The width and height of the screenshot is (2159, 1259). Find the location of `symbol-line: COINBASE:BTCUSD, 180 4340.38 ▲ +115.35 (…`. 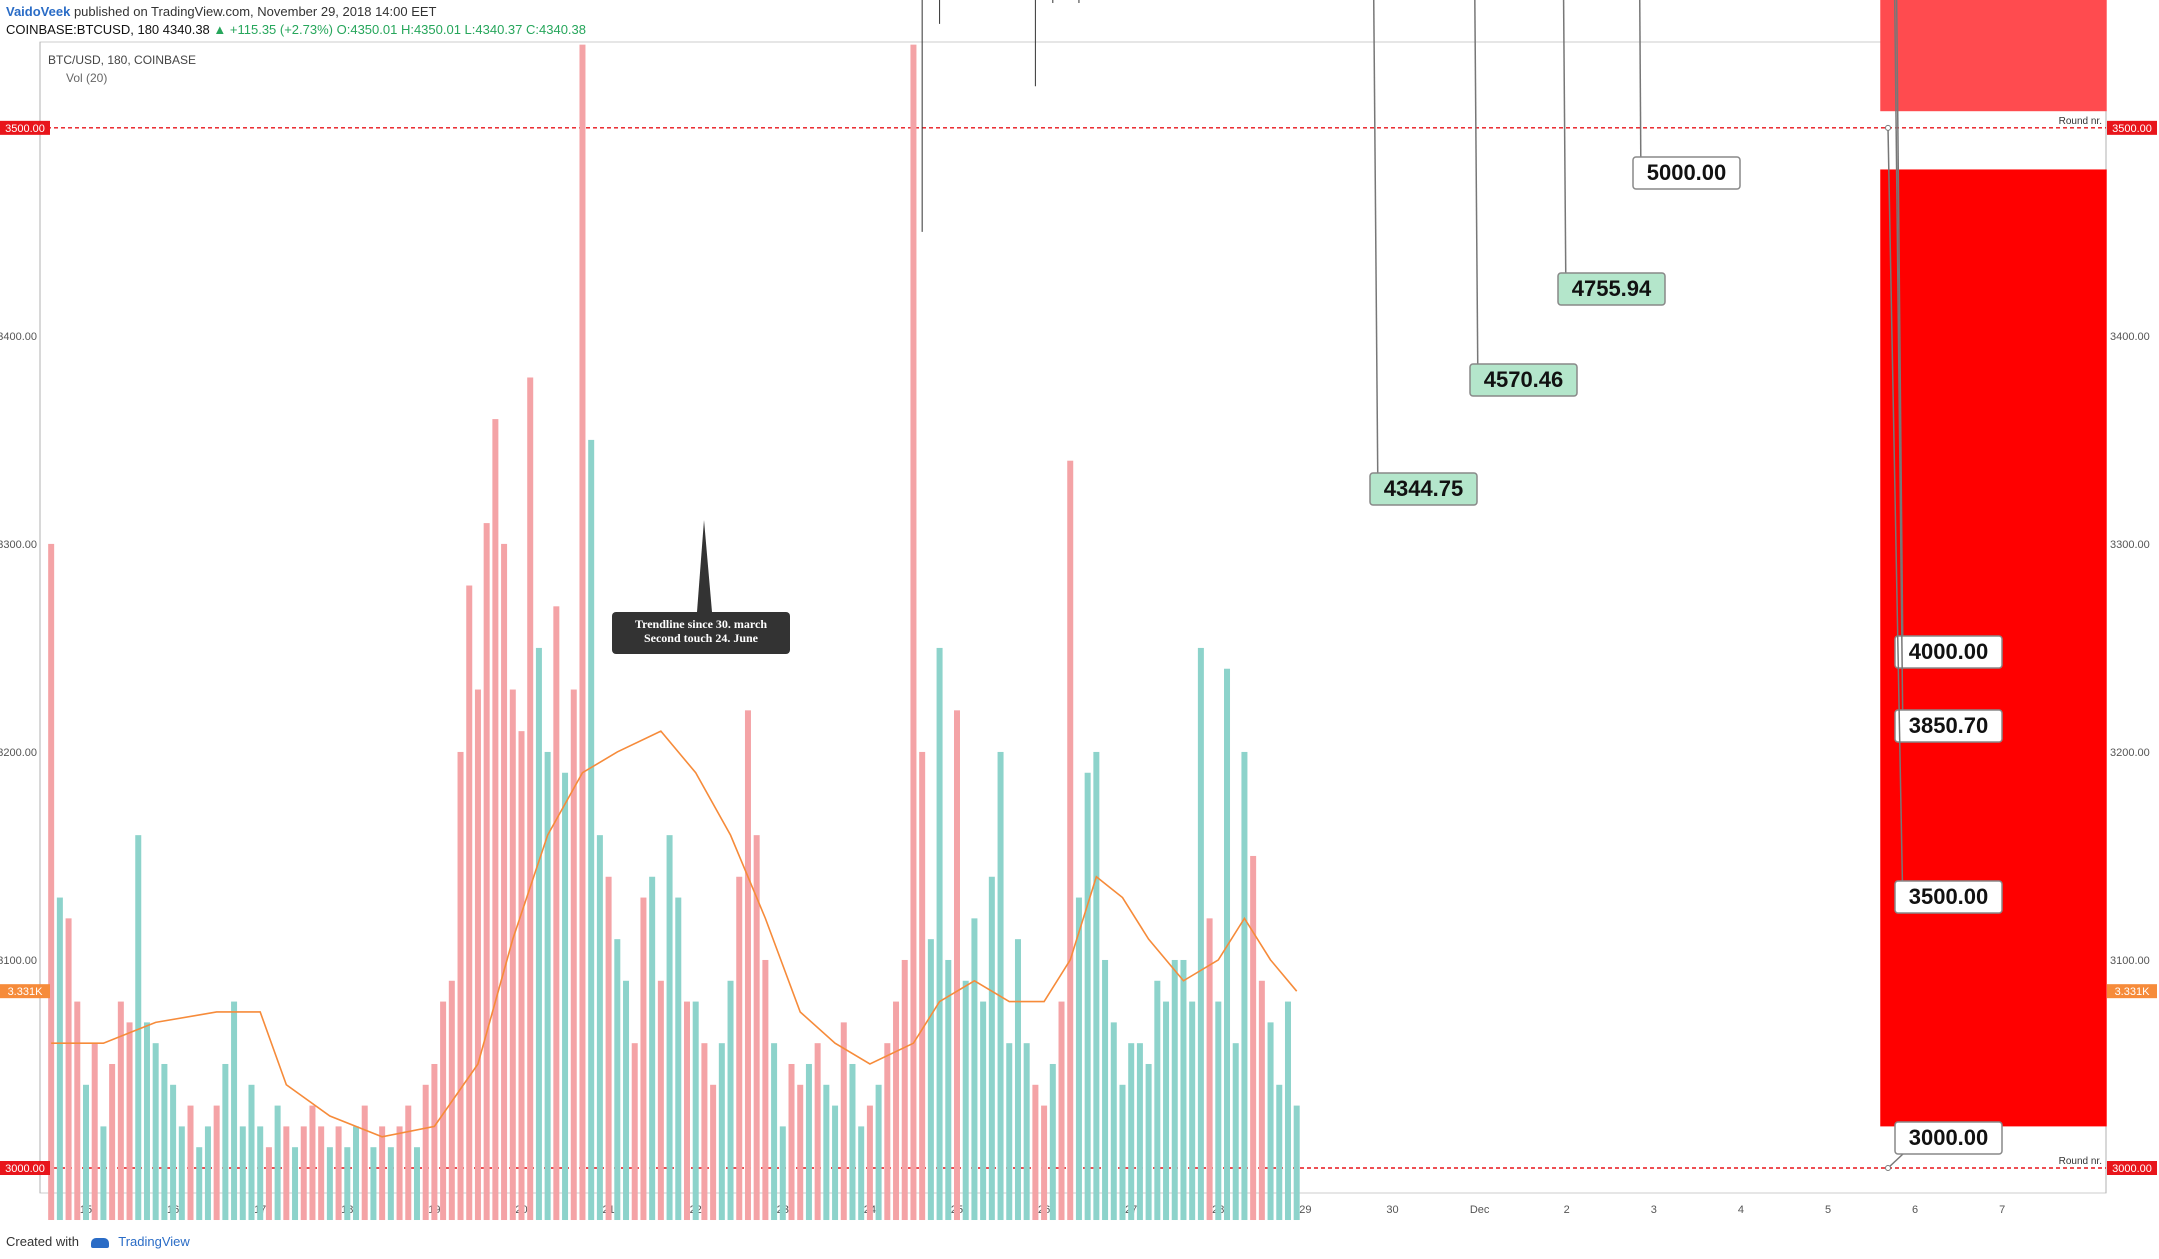

symbol-line: COINBASE:BTCUSD, 180 4340.38 ▲ +115.35 (… is located at coordinates (296, 29).